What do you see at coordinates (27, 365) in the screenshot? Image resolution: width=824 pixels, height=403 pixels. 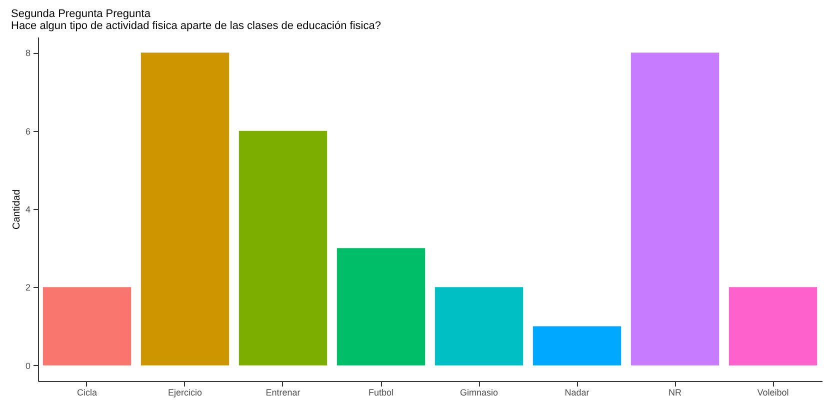 I see `y-tick-label: 0` at bounding box center [27, 365].